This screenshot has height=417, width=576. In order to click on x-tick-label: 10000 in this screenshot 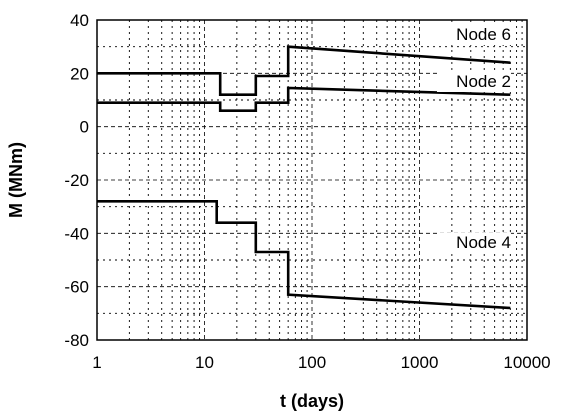, I will do `click(526, 362)`.